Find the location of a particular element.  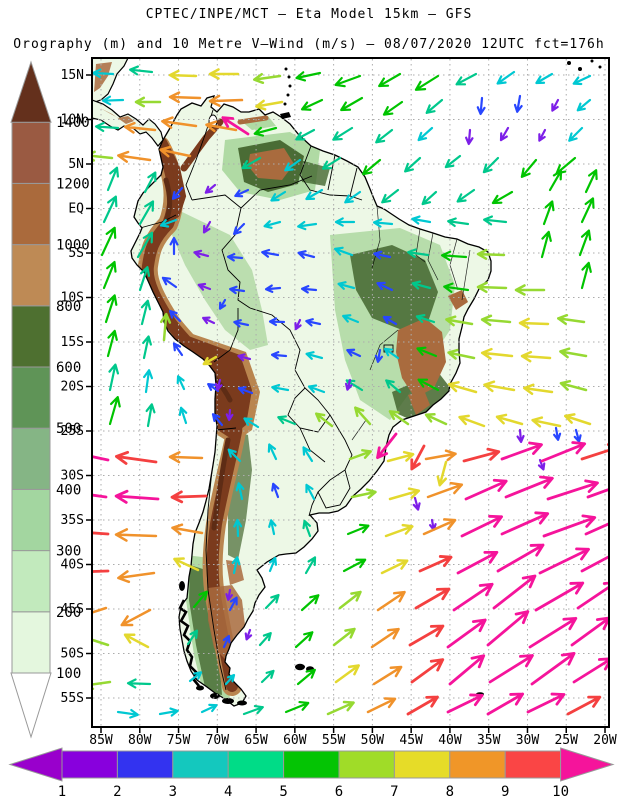

orography-segment is located at coordinates (31, 152).